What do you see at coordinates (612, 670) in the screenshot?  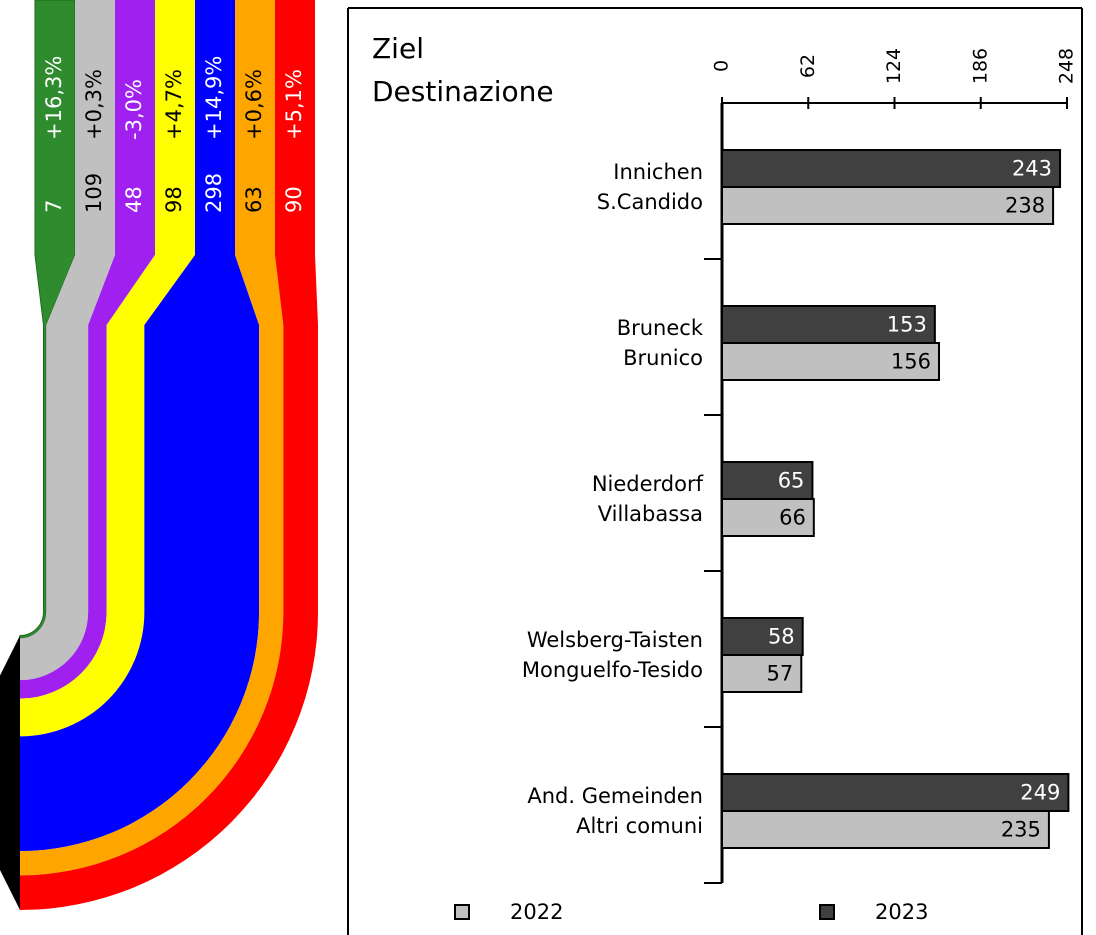 I see `y-tick-label: Monguelfo-Tesido` at bounding box center [612, 670].